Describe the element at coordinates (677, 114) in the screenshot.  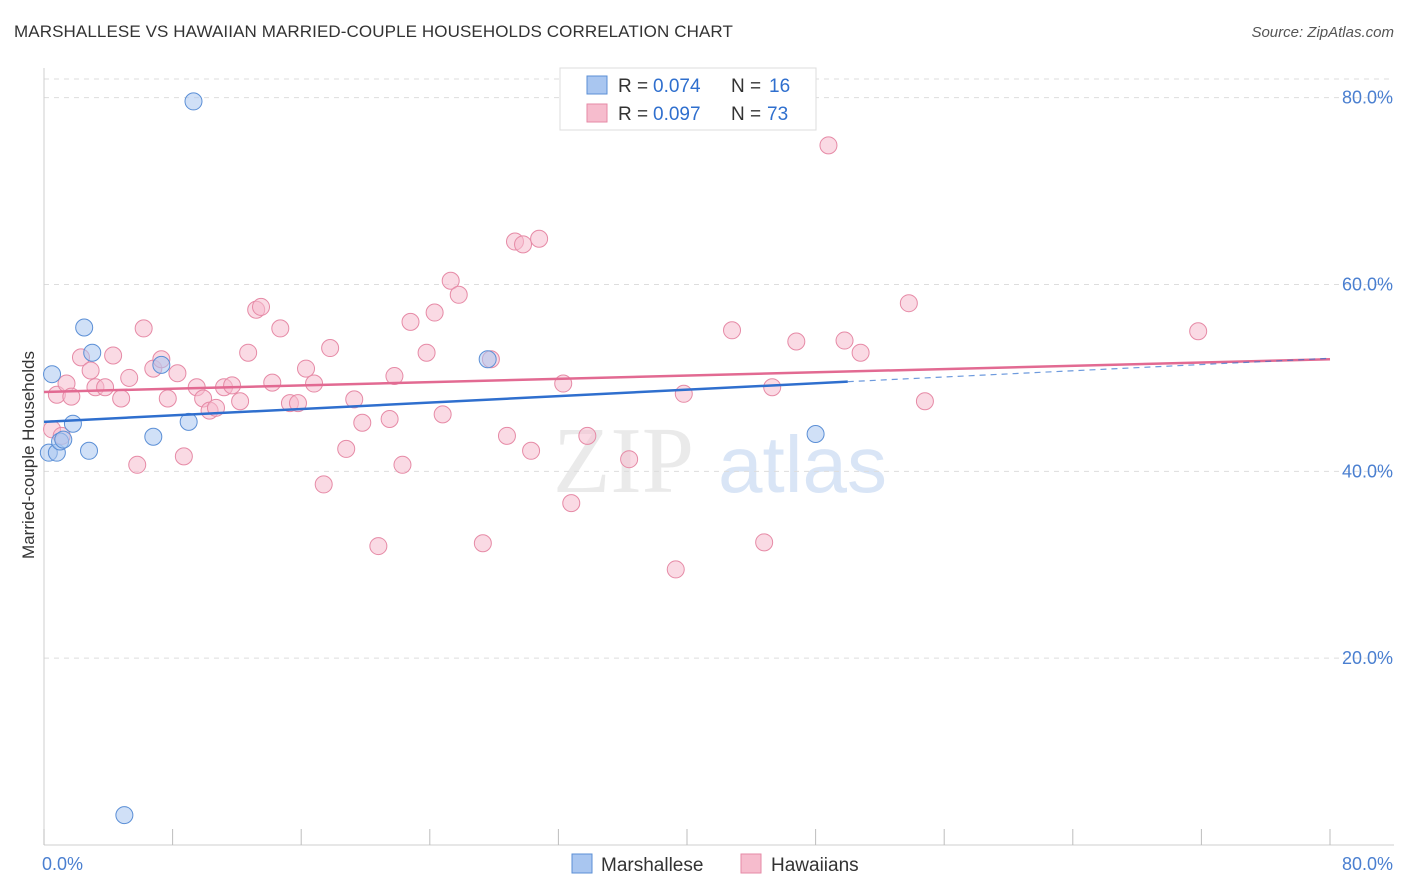
I see `stats-r-value-hawaiians: 0.097` at that location.